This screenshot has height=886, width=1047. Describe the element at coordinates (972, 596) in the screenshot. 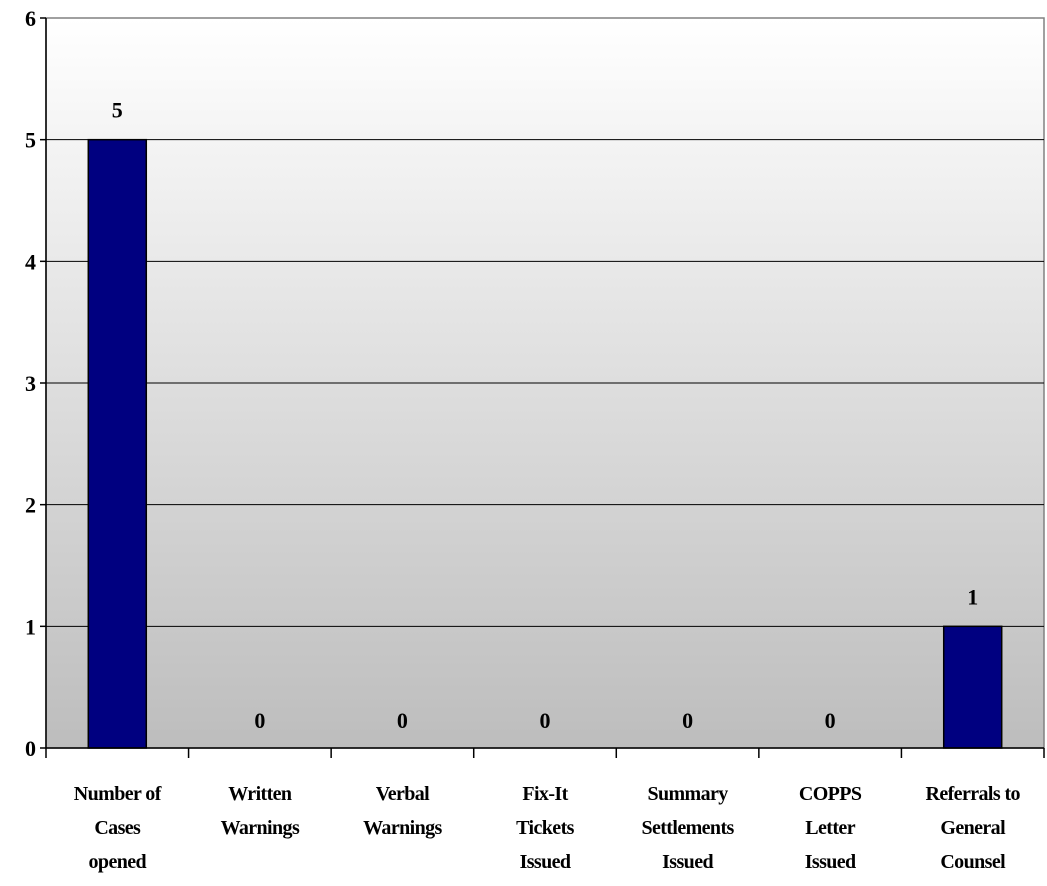

I see `data-label: 1` at that location.